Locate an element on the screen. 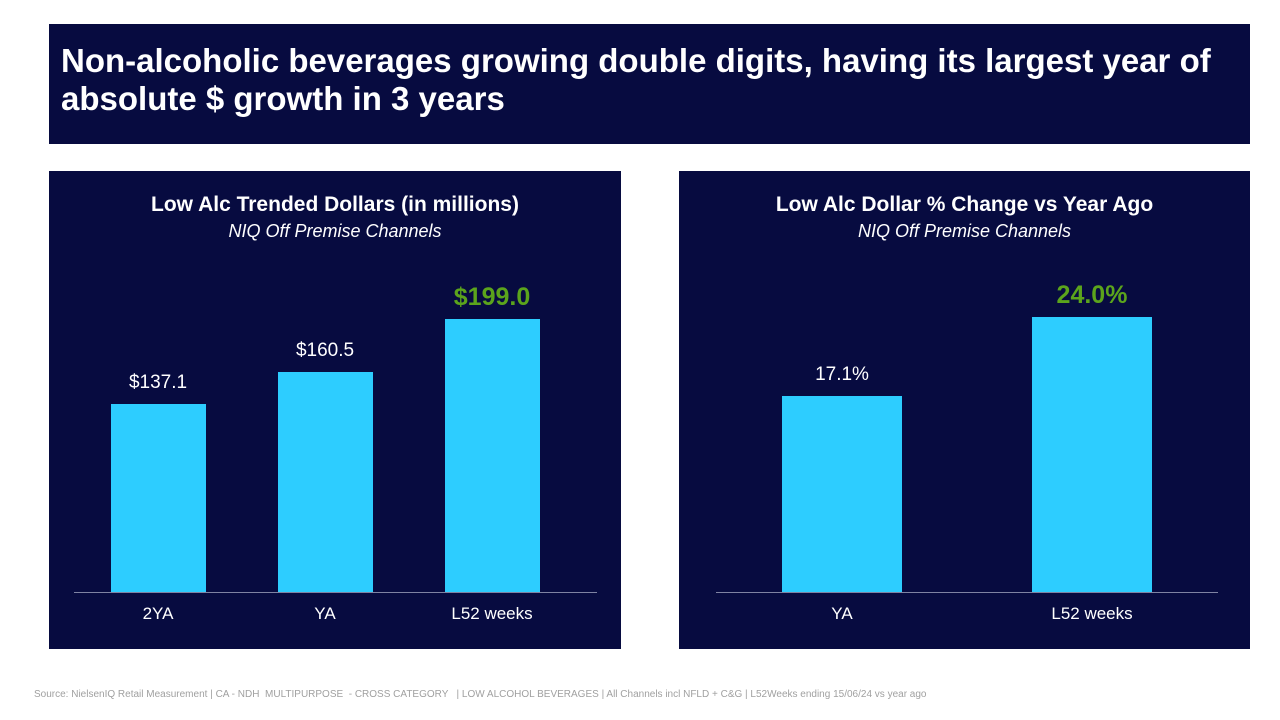  data-label: 24.0% is located at coordinates (1092, 295).